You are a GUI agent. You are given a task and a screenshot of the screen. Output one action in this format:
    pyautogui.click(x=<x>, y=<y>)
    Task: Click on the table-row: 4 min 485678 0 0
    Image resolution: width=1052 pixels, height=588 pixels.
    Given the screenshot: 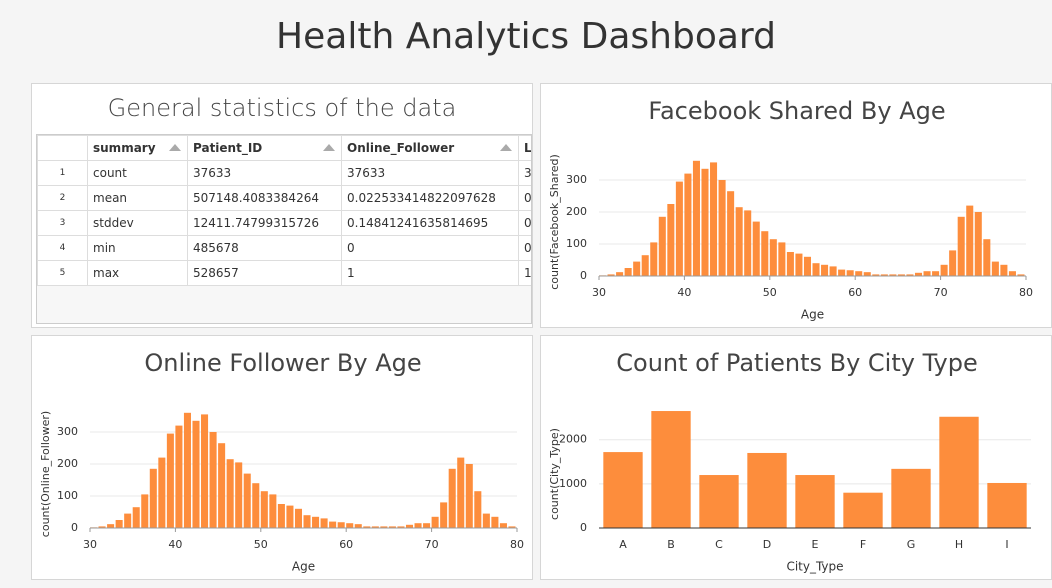 What is the action you would take?
    pyautogui.click(x=284, y=248)
    